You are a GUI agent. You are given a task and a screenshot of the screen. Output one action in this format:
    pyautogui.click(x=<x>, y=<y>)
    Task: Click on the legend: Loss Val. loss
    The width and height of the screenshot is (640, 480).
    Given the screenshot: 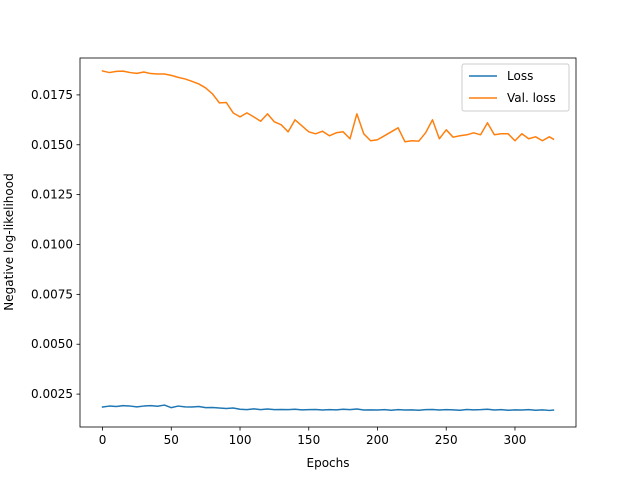 What is the action you would take?
    pyautogui.click(x=515, y=87)
    